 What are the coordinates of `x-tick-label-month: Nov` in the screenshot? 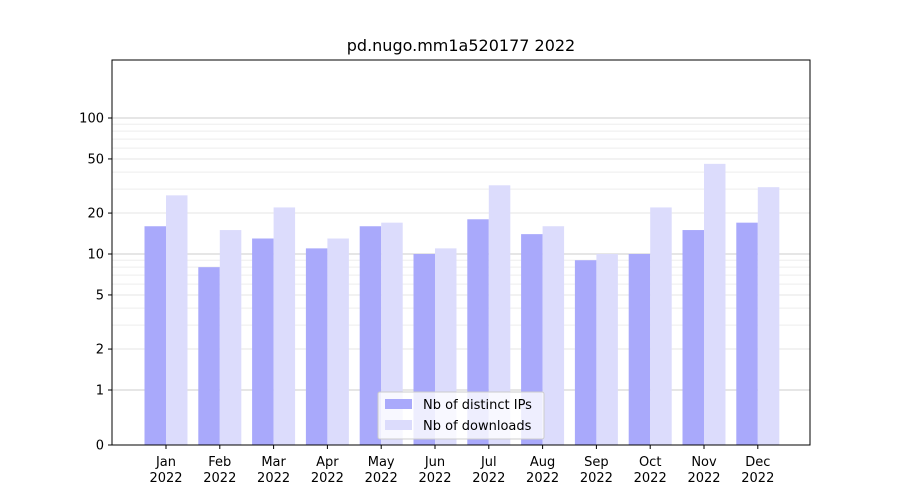 It's located at (704, 462).